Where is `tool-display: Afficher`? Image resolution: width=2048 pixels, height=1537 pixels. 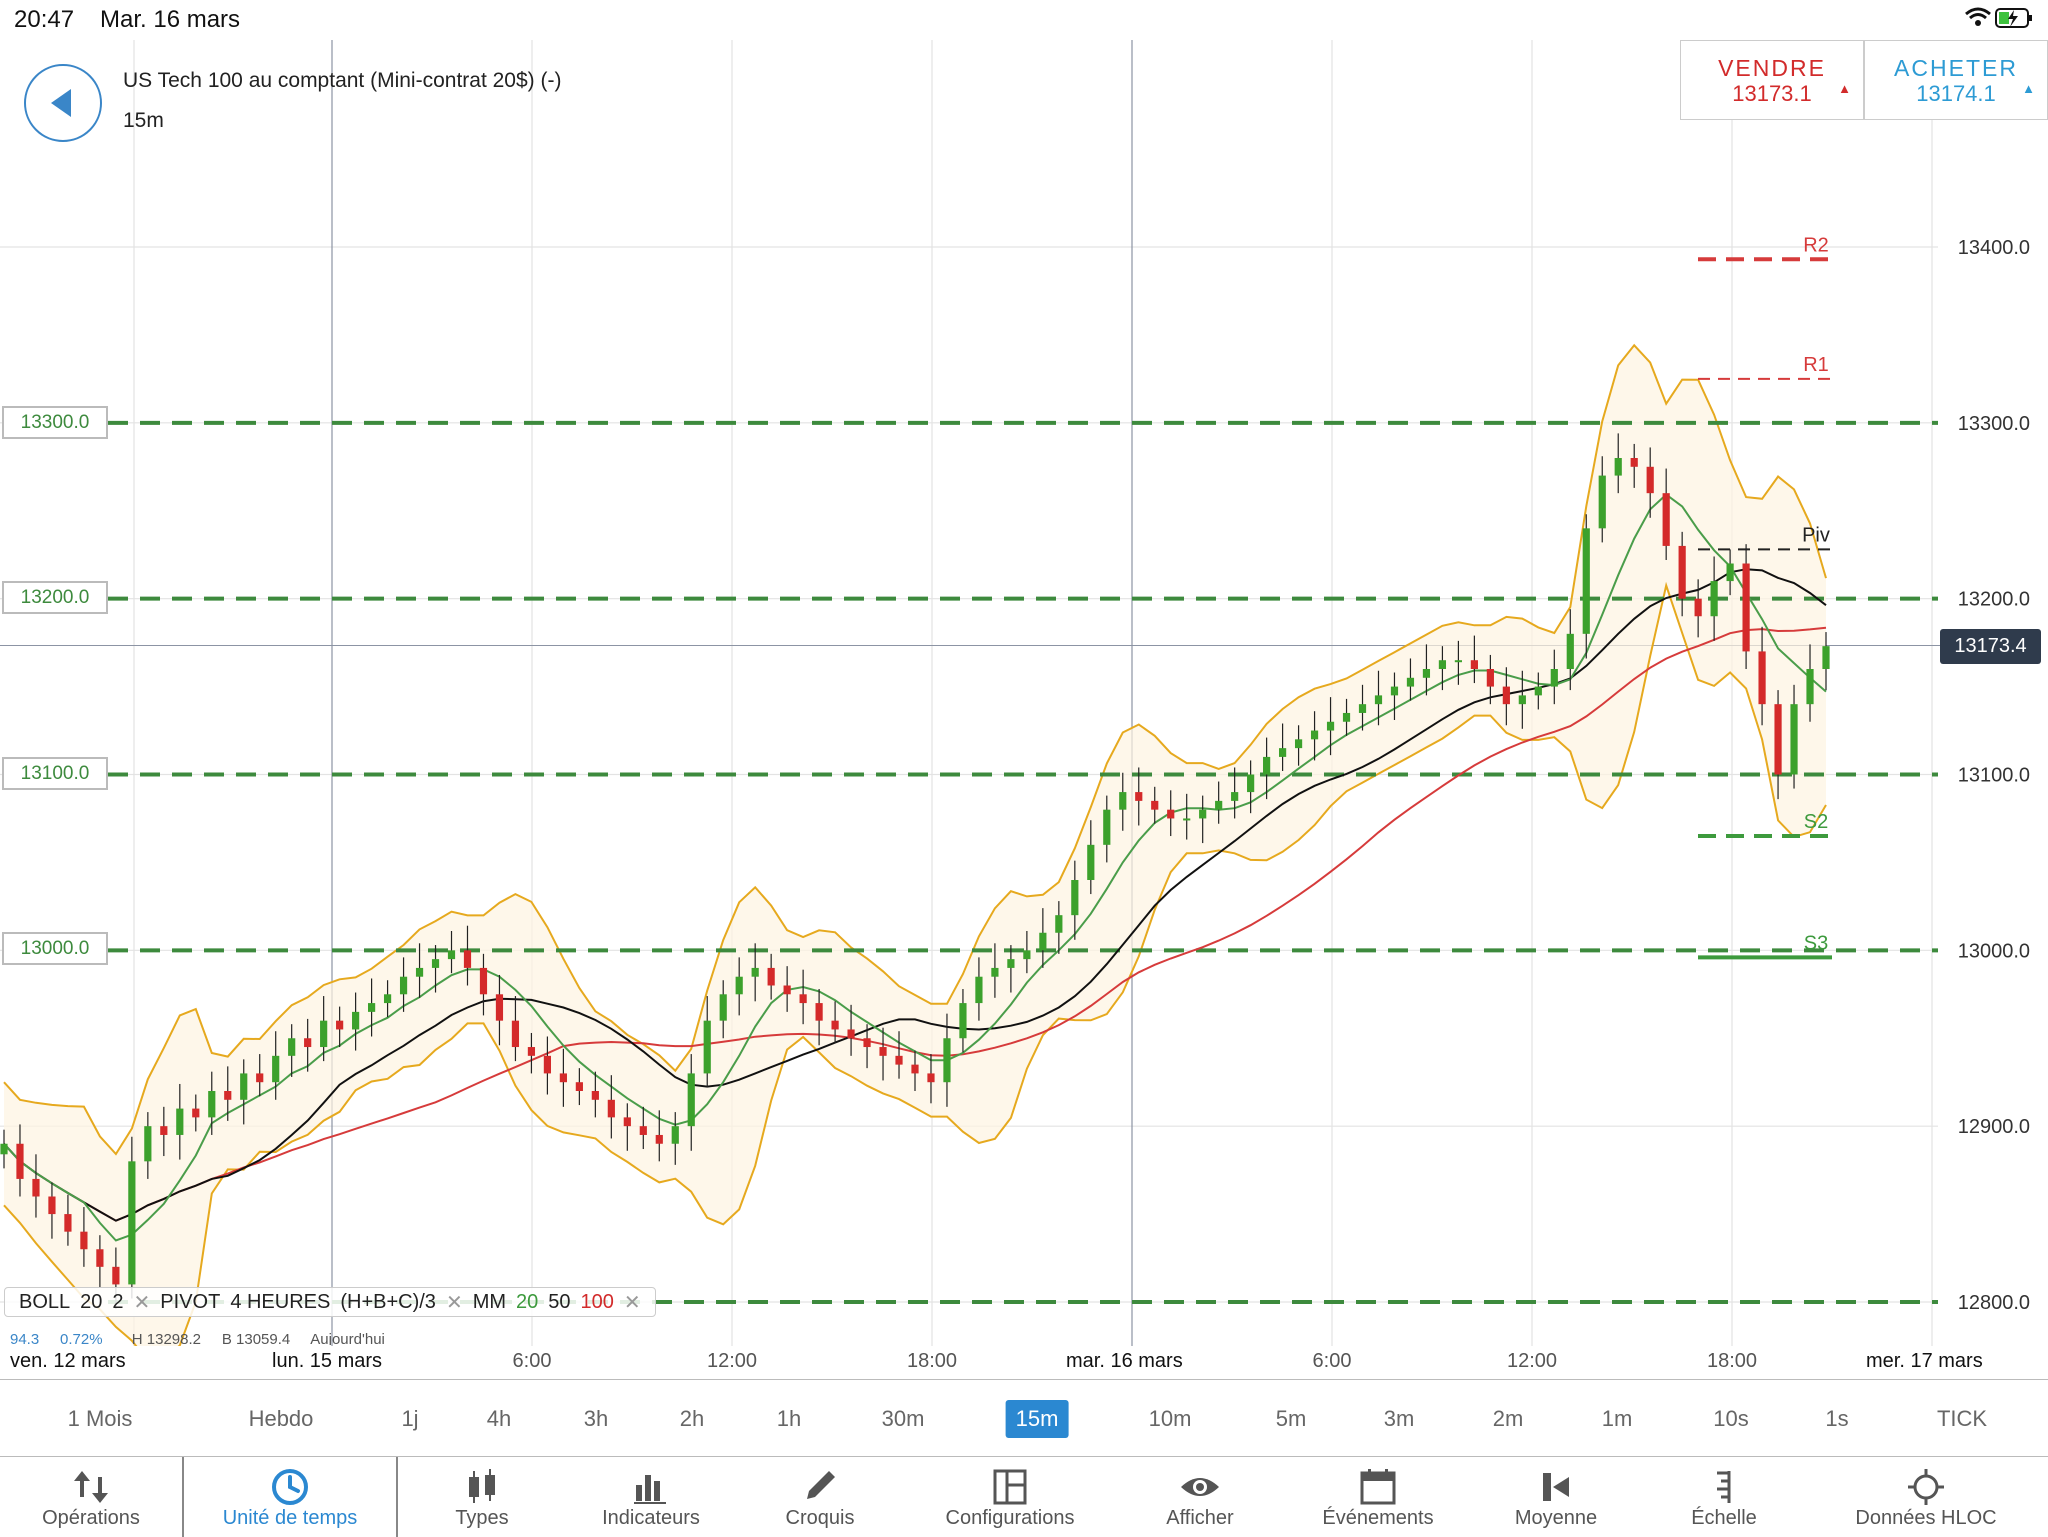
tool-display: Afficher is located at coordinates (1200, 1497).